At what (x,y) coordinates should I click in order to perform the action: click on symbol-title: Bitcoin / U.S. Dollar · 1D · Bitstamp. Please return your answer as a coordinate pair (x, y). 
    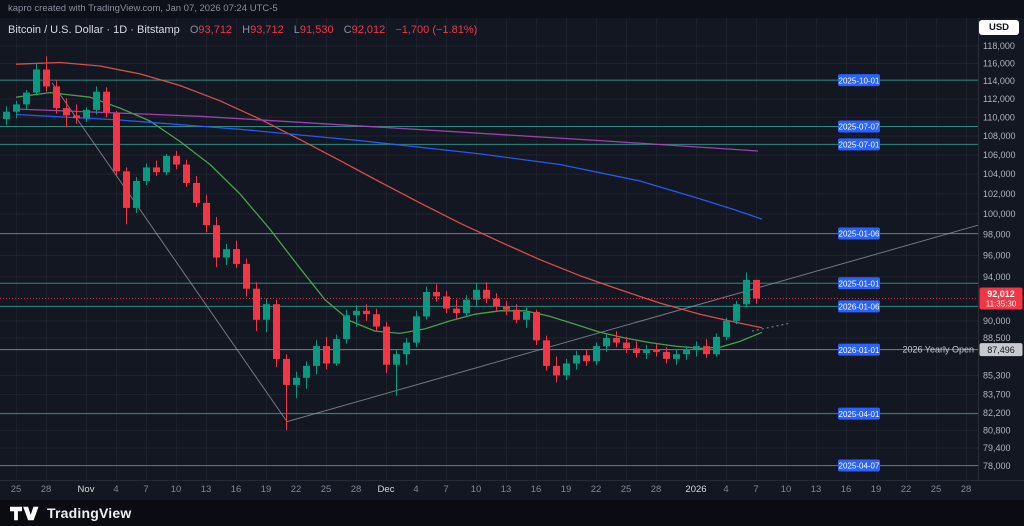
    Looking at the image, I should click on (94, 30).